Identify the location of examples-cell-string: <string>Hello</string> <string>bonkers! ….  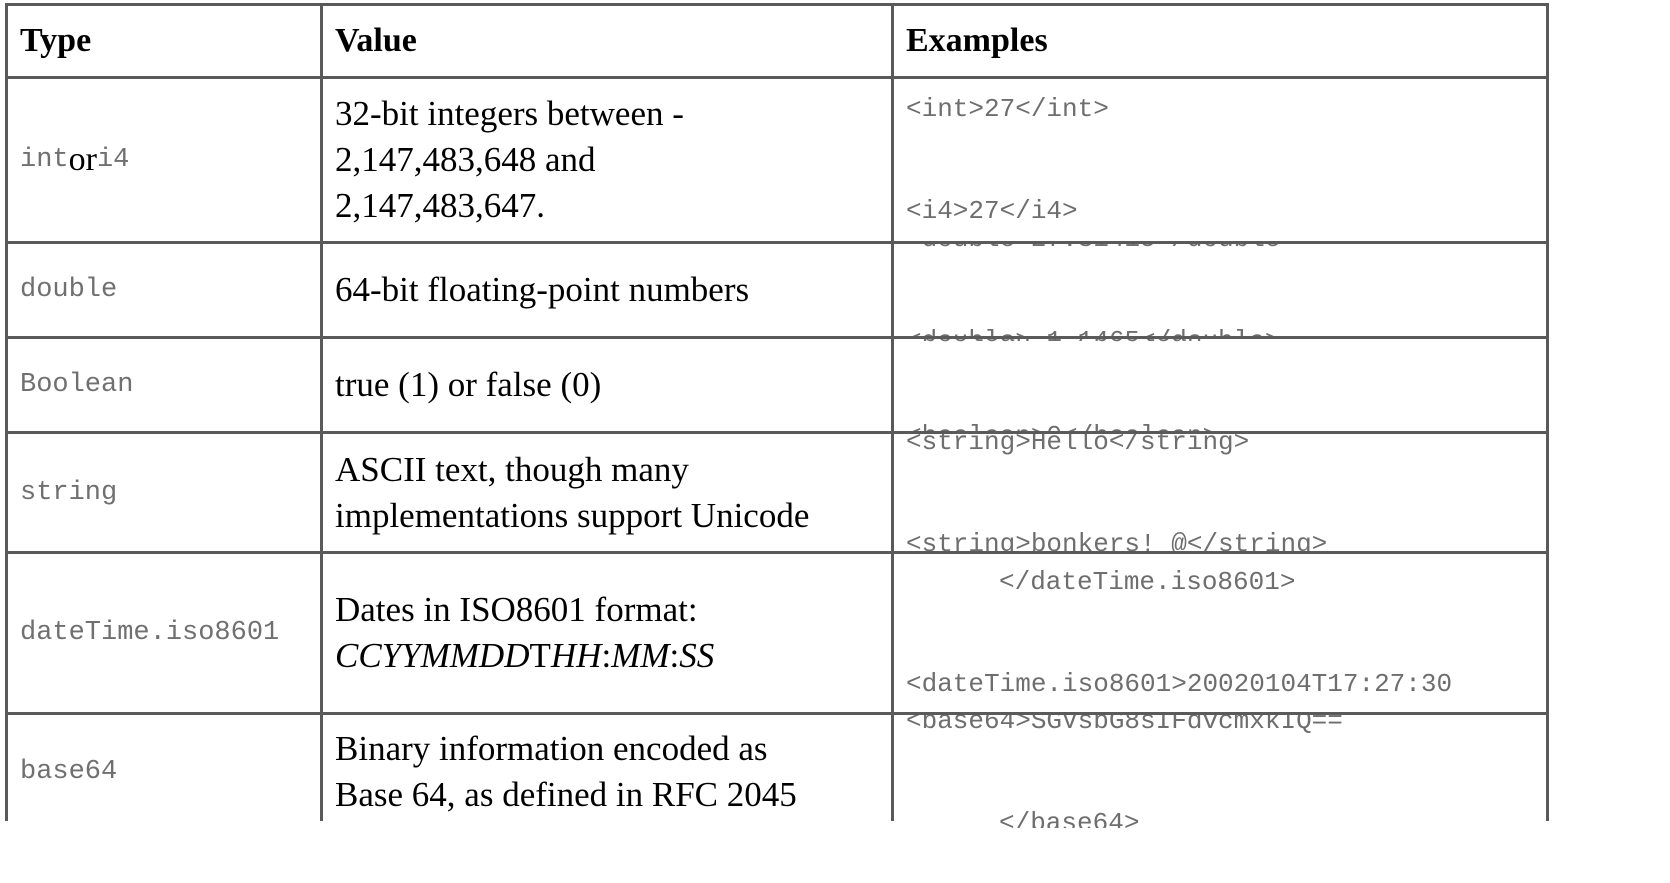
(1220, 492).